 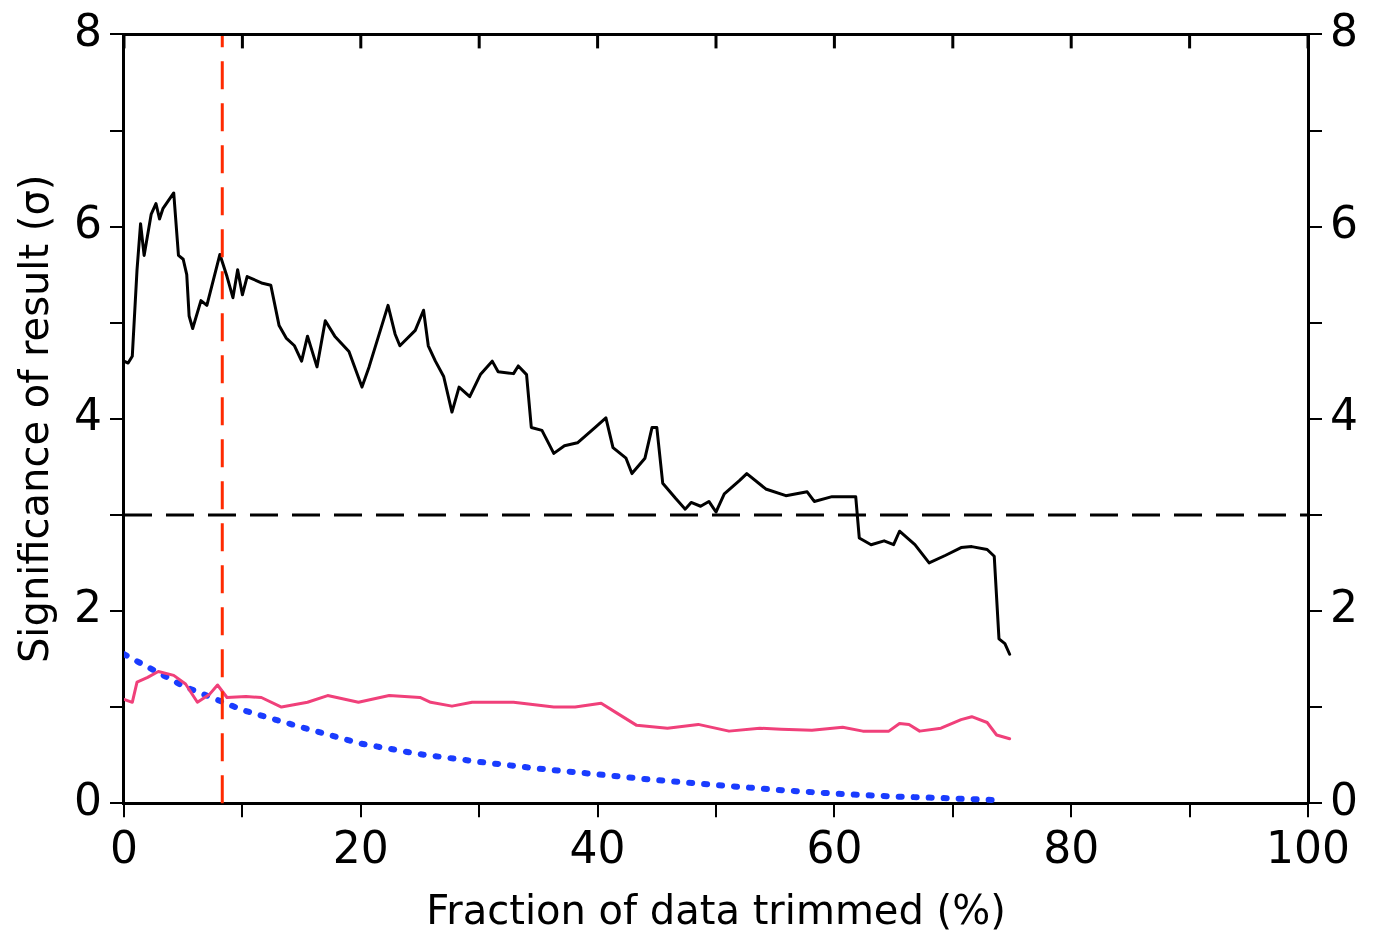 I want to click on y2-tick-label: 6, so click(x=1344, y=223).